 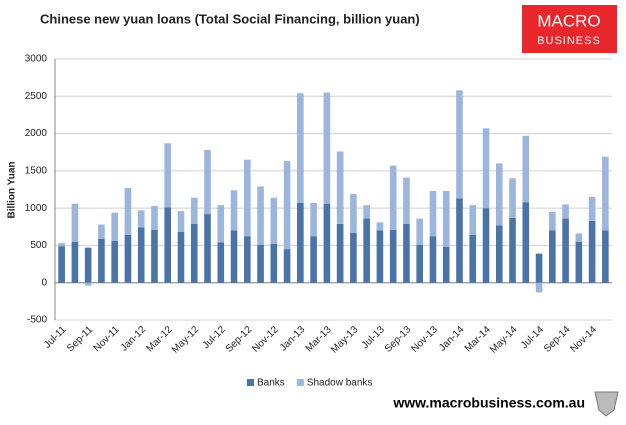 I want to click on x-tick-label: Nov-13, so click(x=424, y=339).